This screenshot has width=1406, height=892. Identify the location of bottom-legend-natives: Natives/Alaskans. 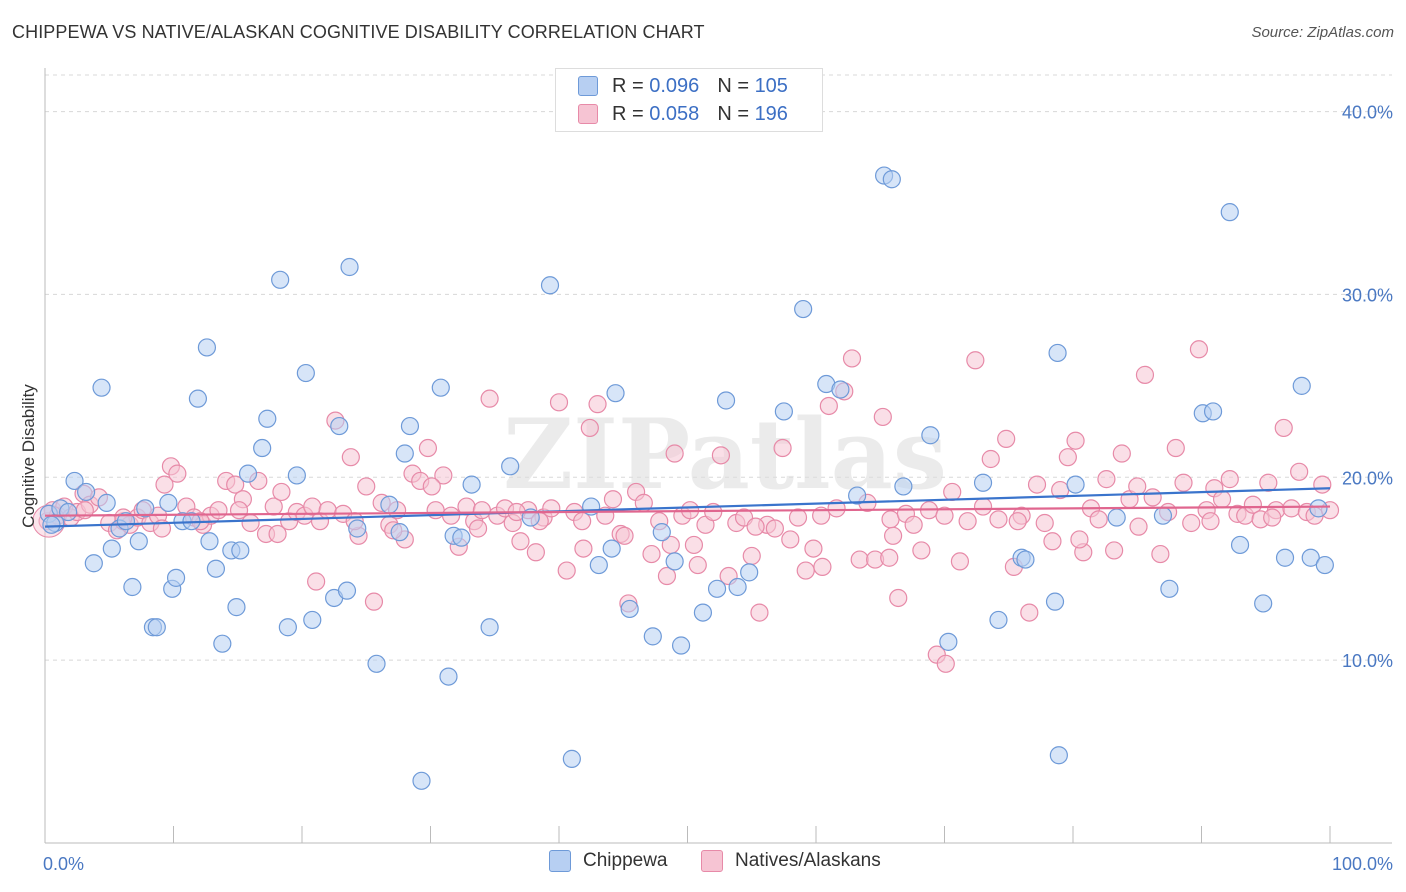
(791, 861).